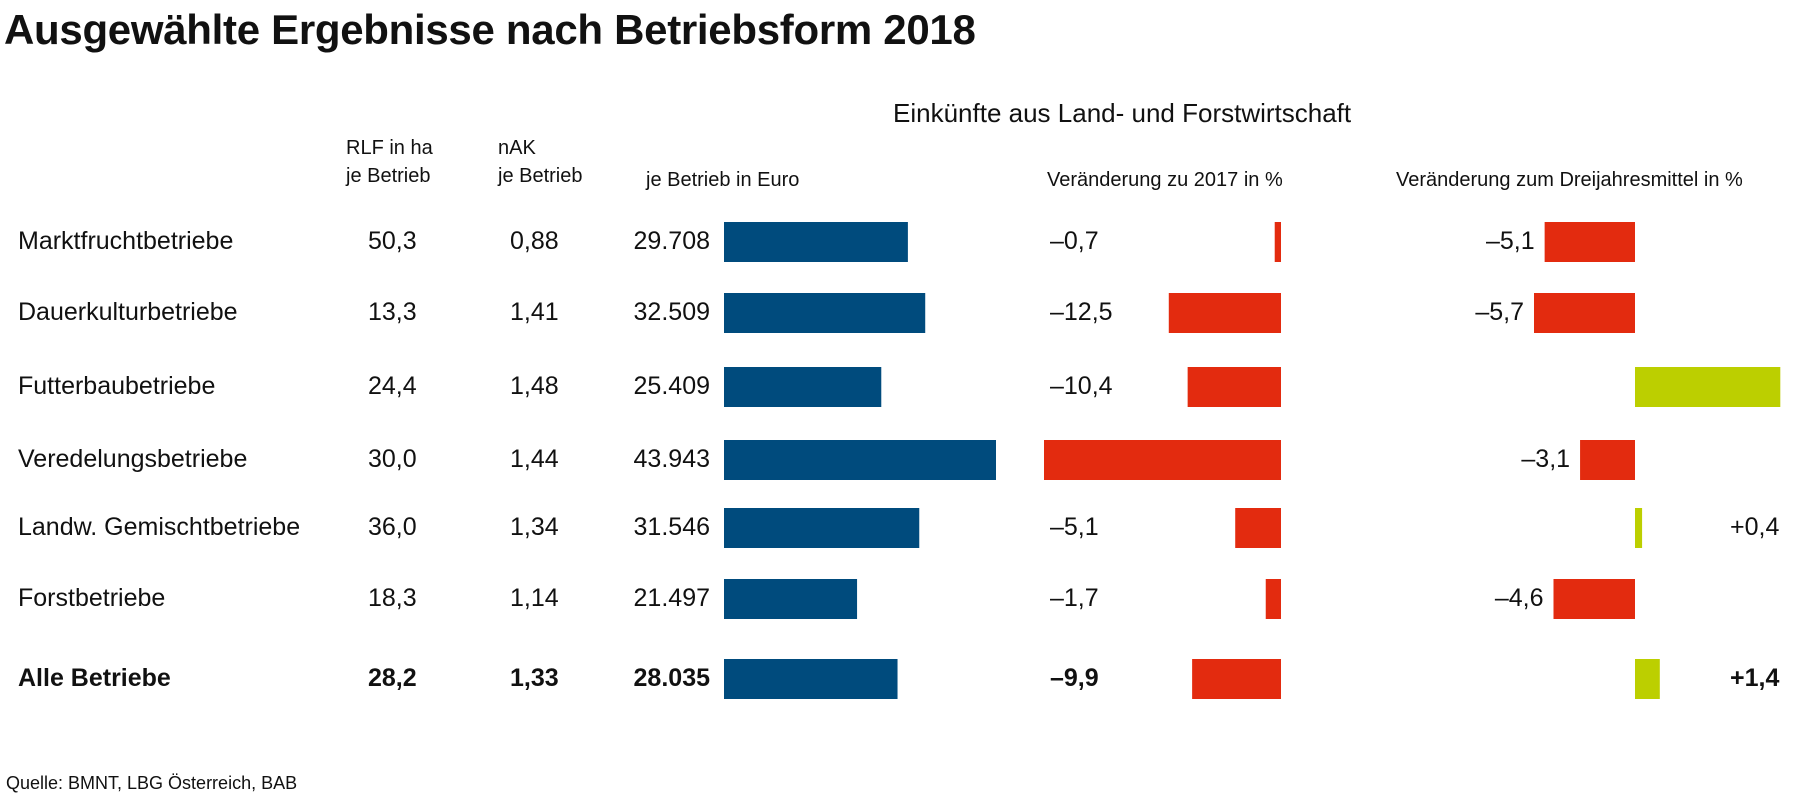 Image resolution: width=1817 pixels, height=800 pixels. What do you see at coordinates (671, 459) in the screenshot?
I see `income-value: 43.943` at bounding box center [671, 459].